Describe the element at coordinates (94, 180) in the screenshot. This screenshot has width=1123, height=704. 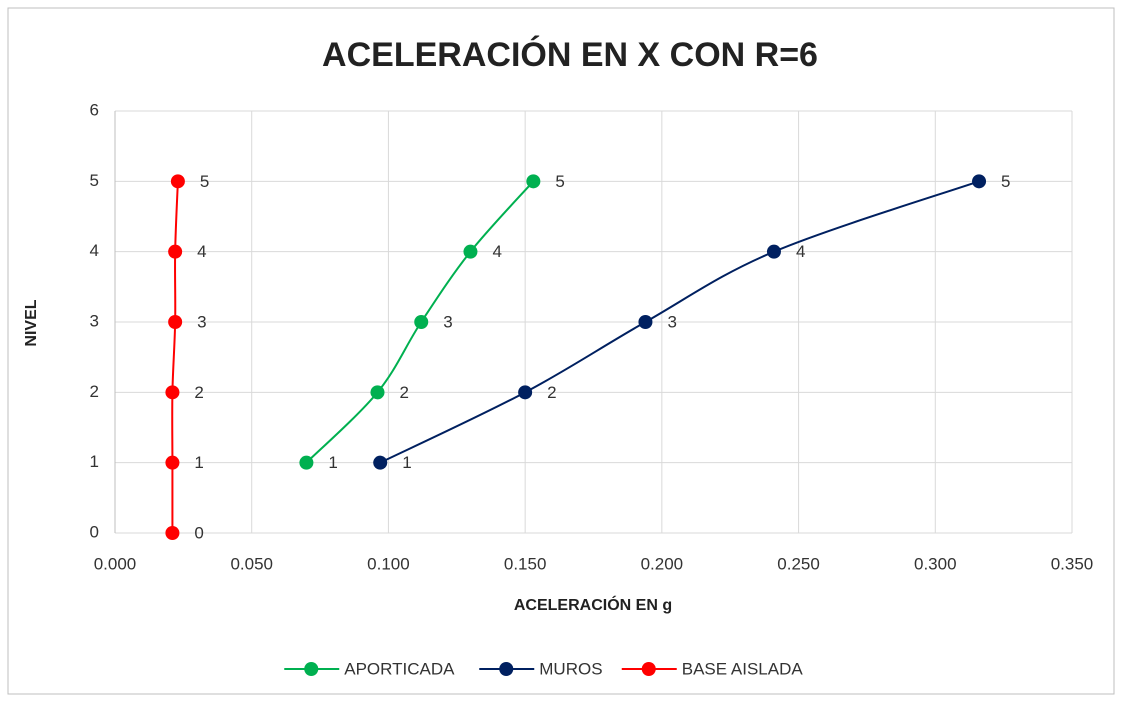
I see `y-tick-label: 5` at that location.